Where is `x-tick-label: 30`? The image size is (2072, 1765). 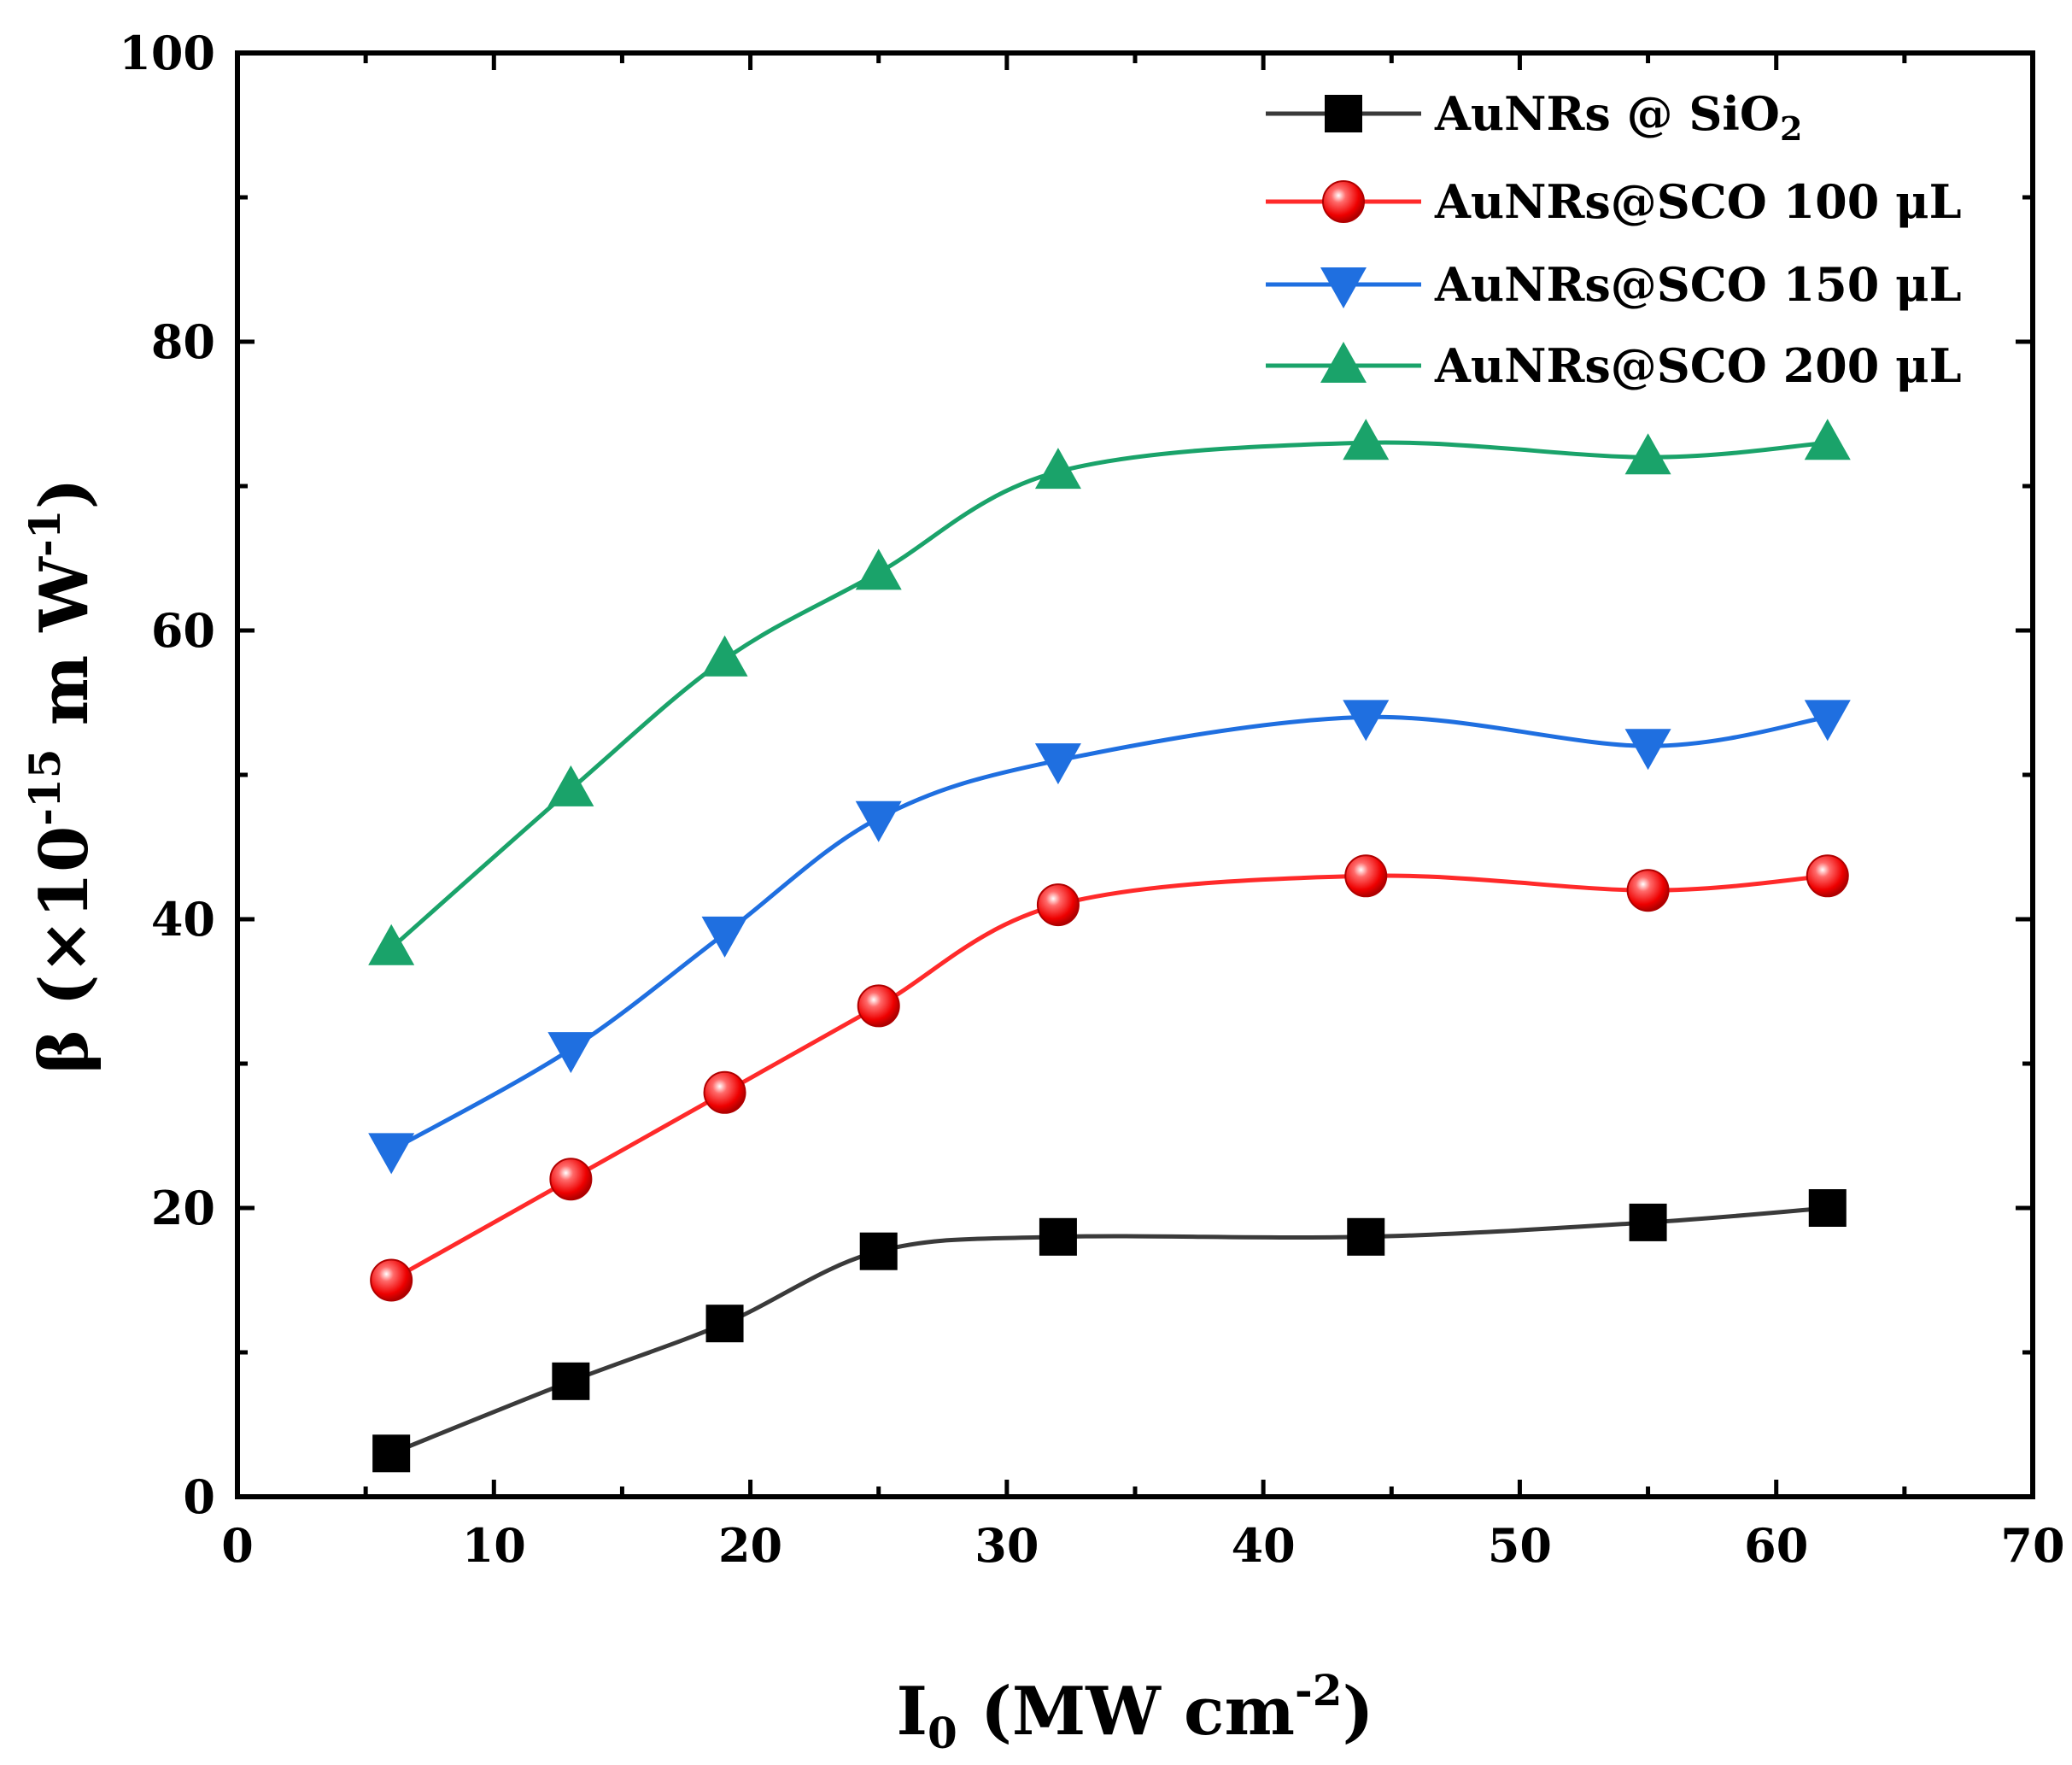
x-tick-label: 30 is located at coordinates (1007, 1545).